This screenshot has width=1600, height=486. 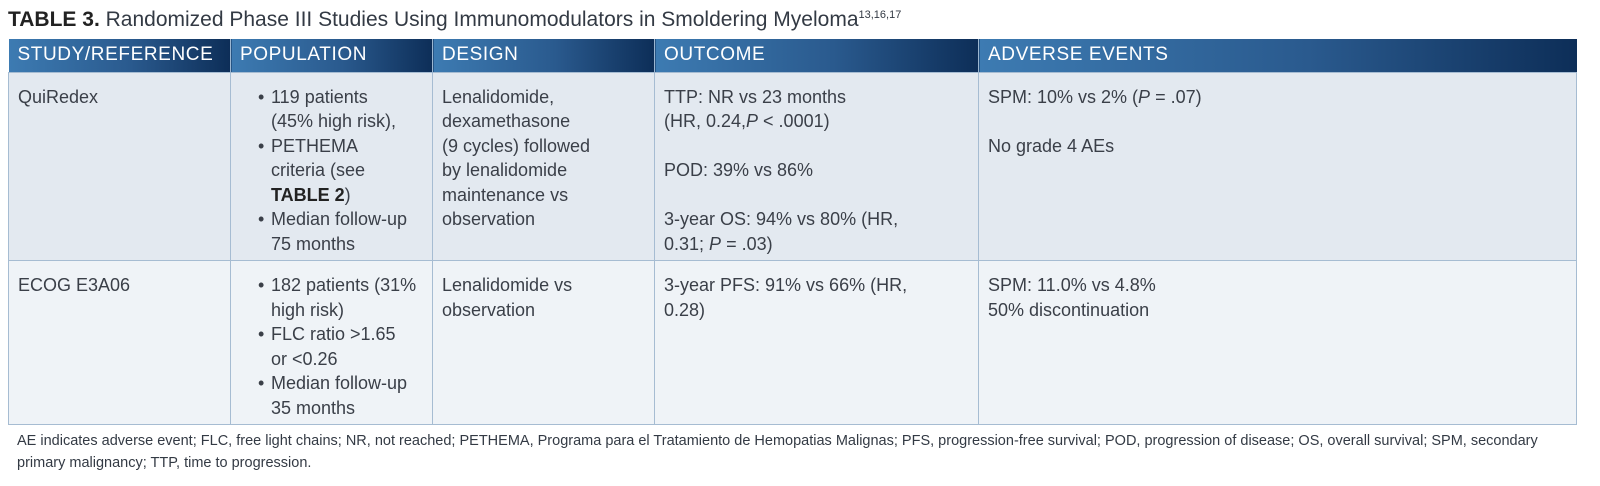 What do you see at coordinates (119, 166) in the screenshot?
I see `study-cell: QuiRedex` at bounding box center [119, 166].